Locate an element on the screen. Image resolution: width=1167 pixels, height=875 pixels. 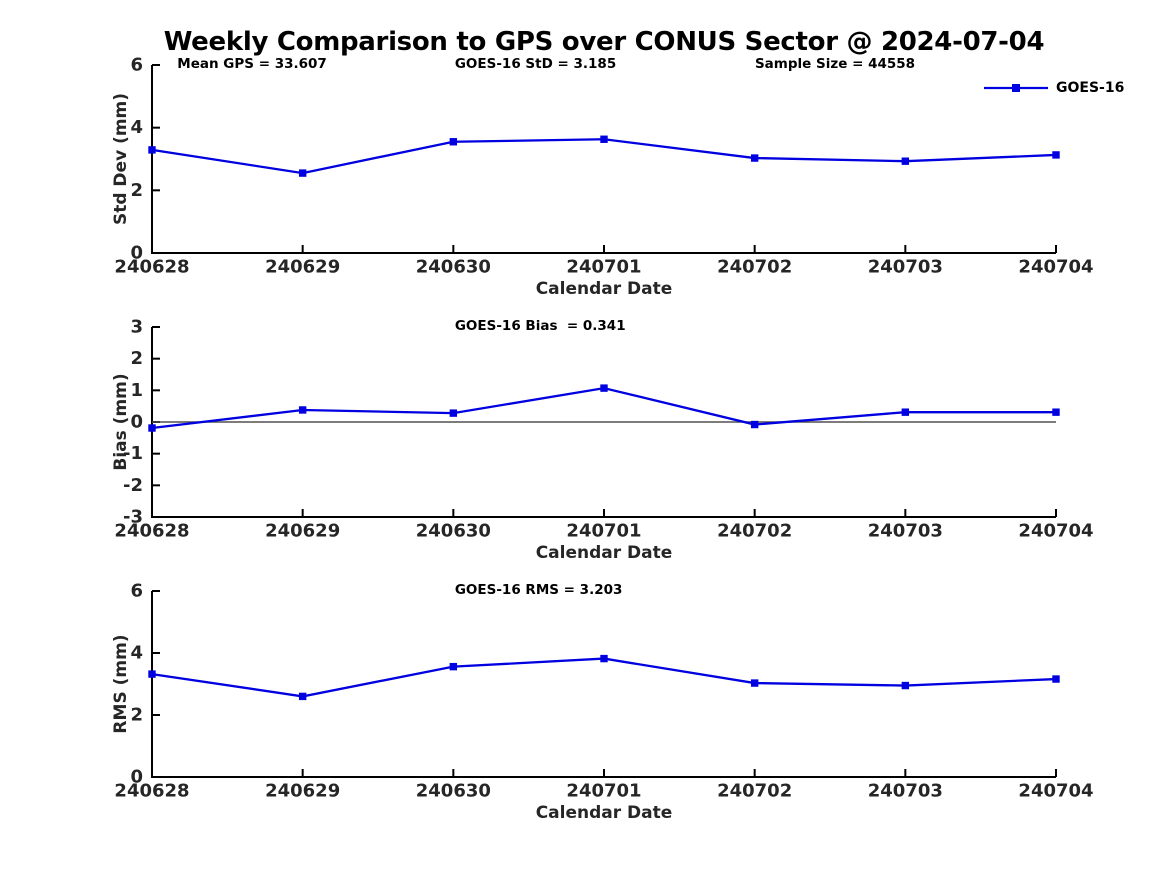
legend-label: GOES-16 is located at coordinates (1090, 88).